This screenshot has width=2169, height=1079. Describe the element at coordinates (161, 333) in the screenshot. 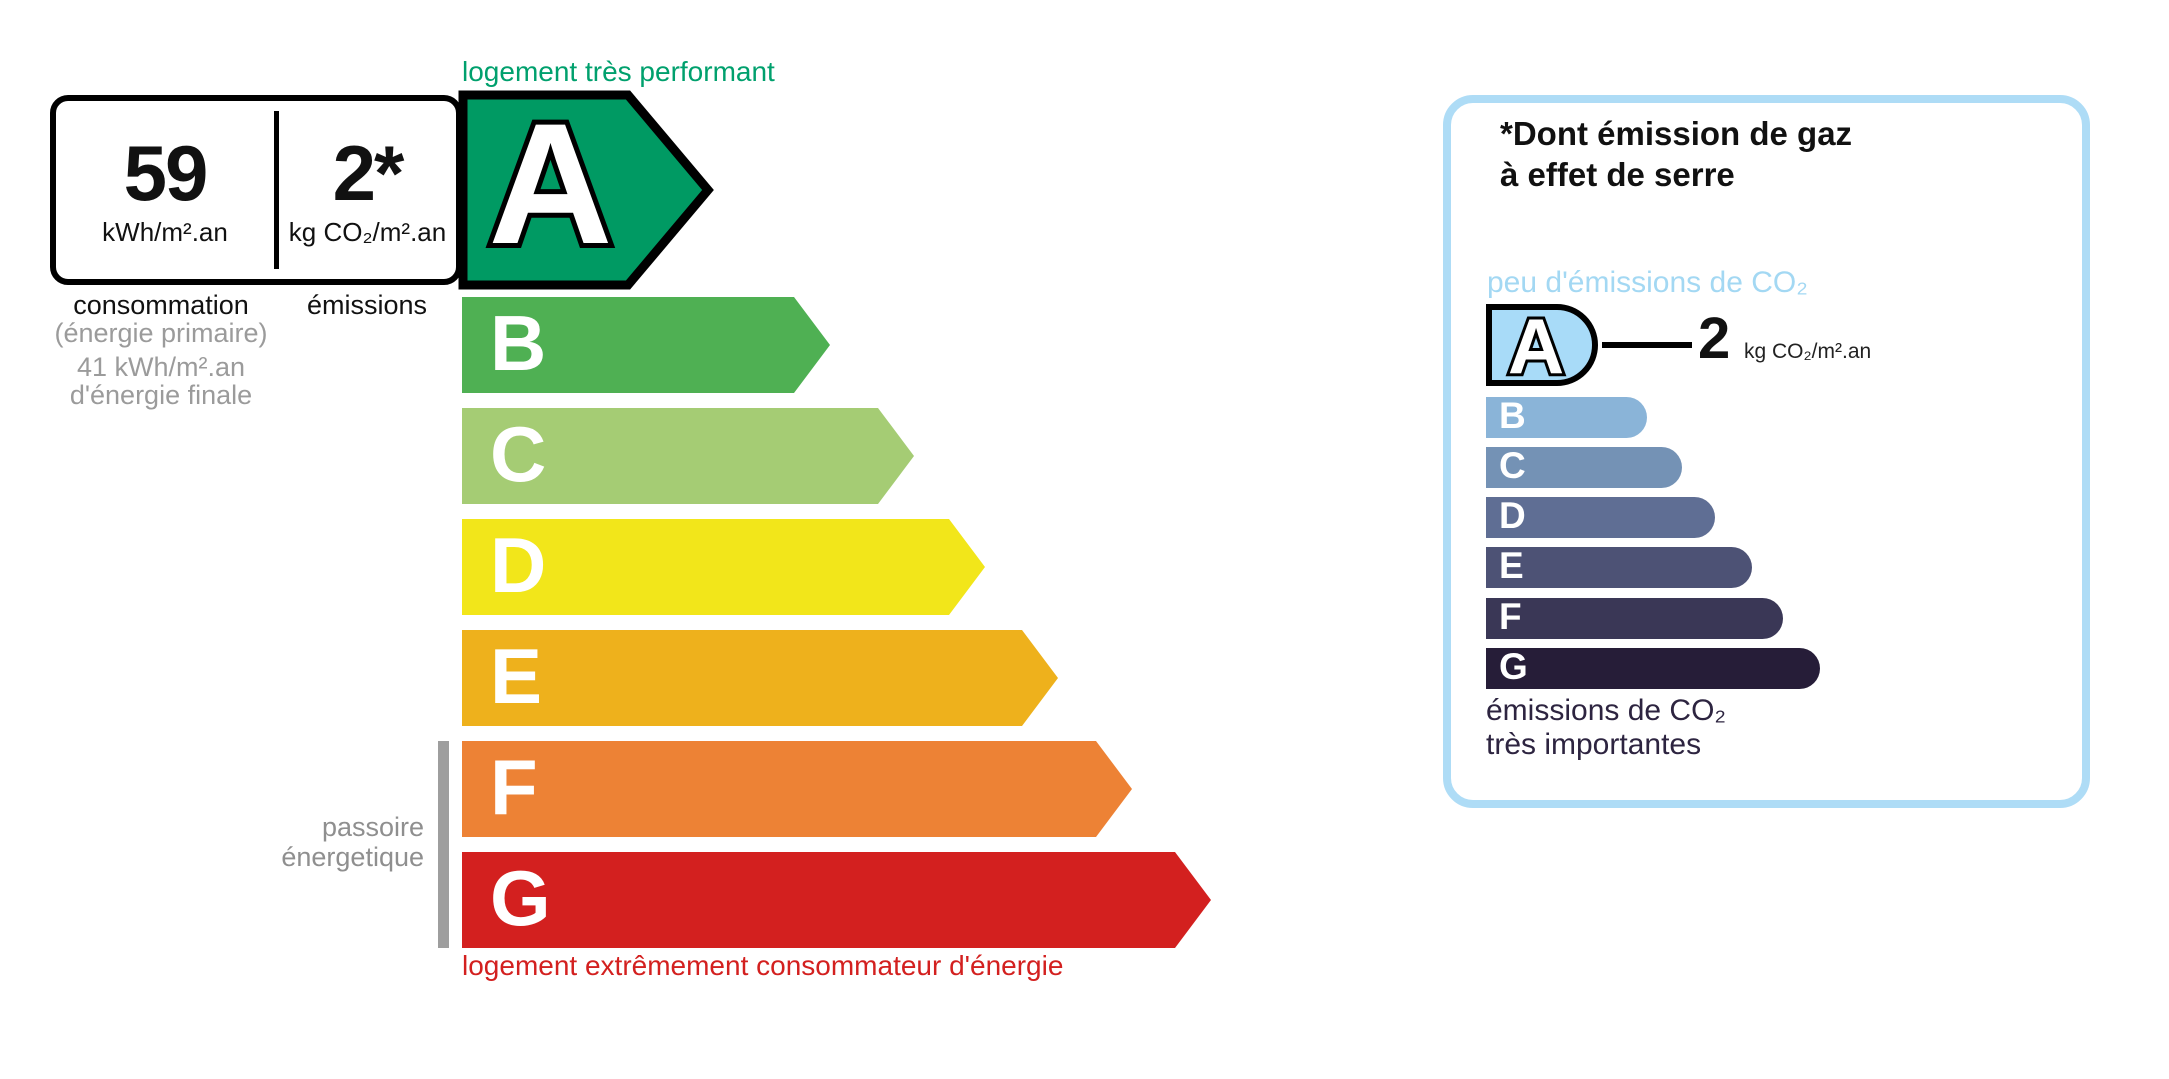

I see `consumption-subcaption: (énergie primaire)` at that location.